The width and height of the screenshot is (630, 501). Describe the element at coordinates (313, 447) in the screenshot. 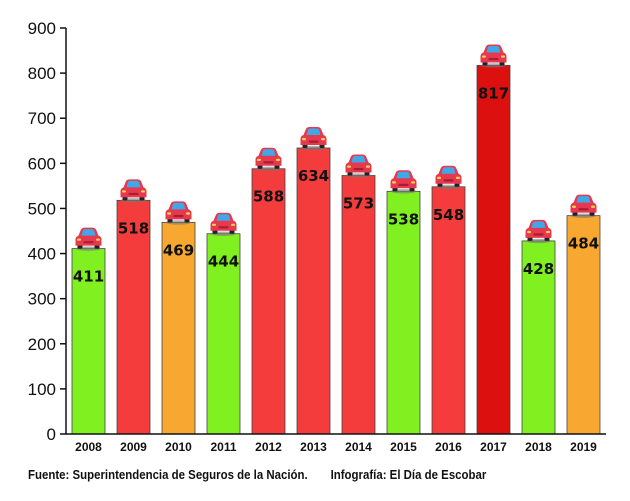

I see `x-tick-label: 2013` at that location.